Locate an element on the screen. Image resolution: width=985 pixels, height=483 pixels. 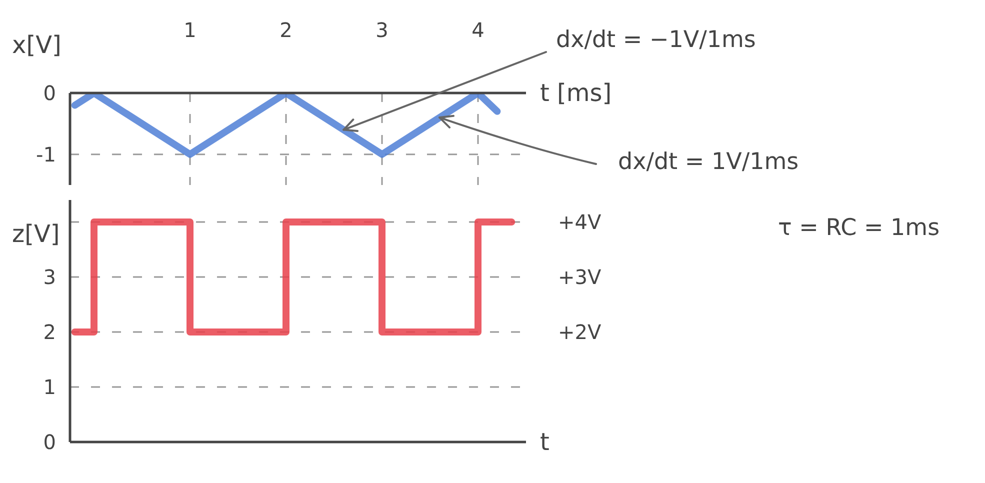
x-tick-label: 3 is located at coordinates (382, 30).